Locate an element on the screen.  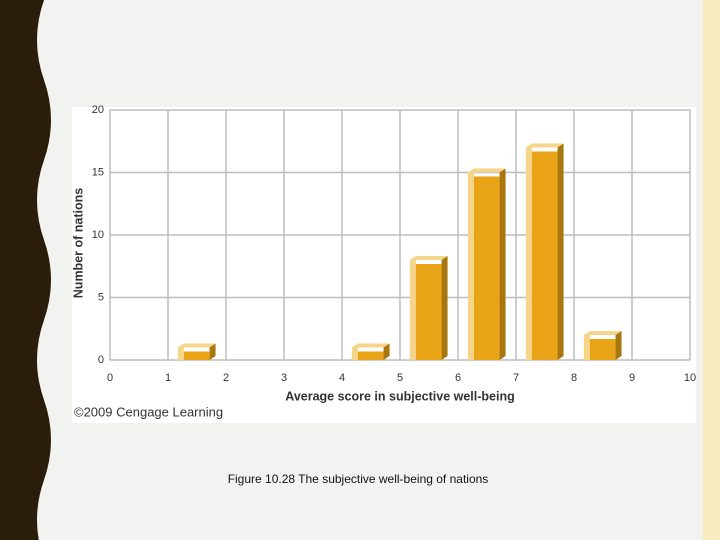
y-tick-label: 10 is located at coordinates (98, 235).